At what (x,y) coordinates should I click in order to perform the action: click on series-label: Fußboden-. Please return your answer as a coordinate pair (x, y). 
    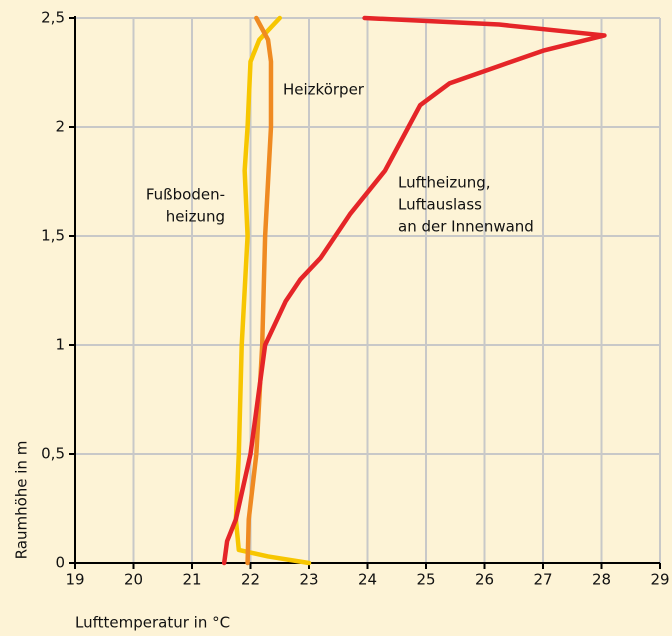
    Looking at the image, I should click on (185, 195).